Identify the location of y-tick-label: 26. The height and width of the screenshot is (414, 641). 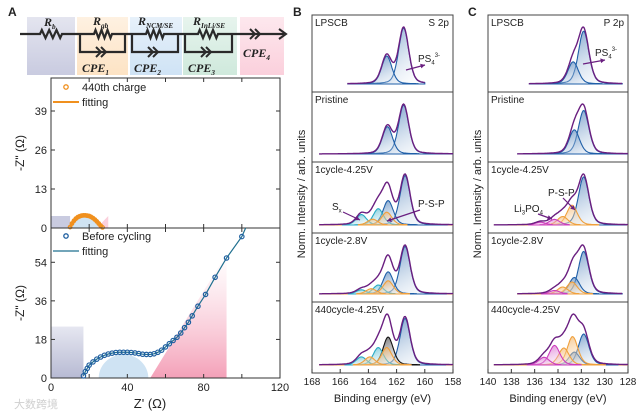
(41, 151).